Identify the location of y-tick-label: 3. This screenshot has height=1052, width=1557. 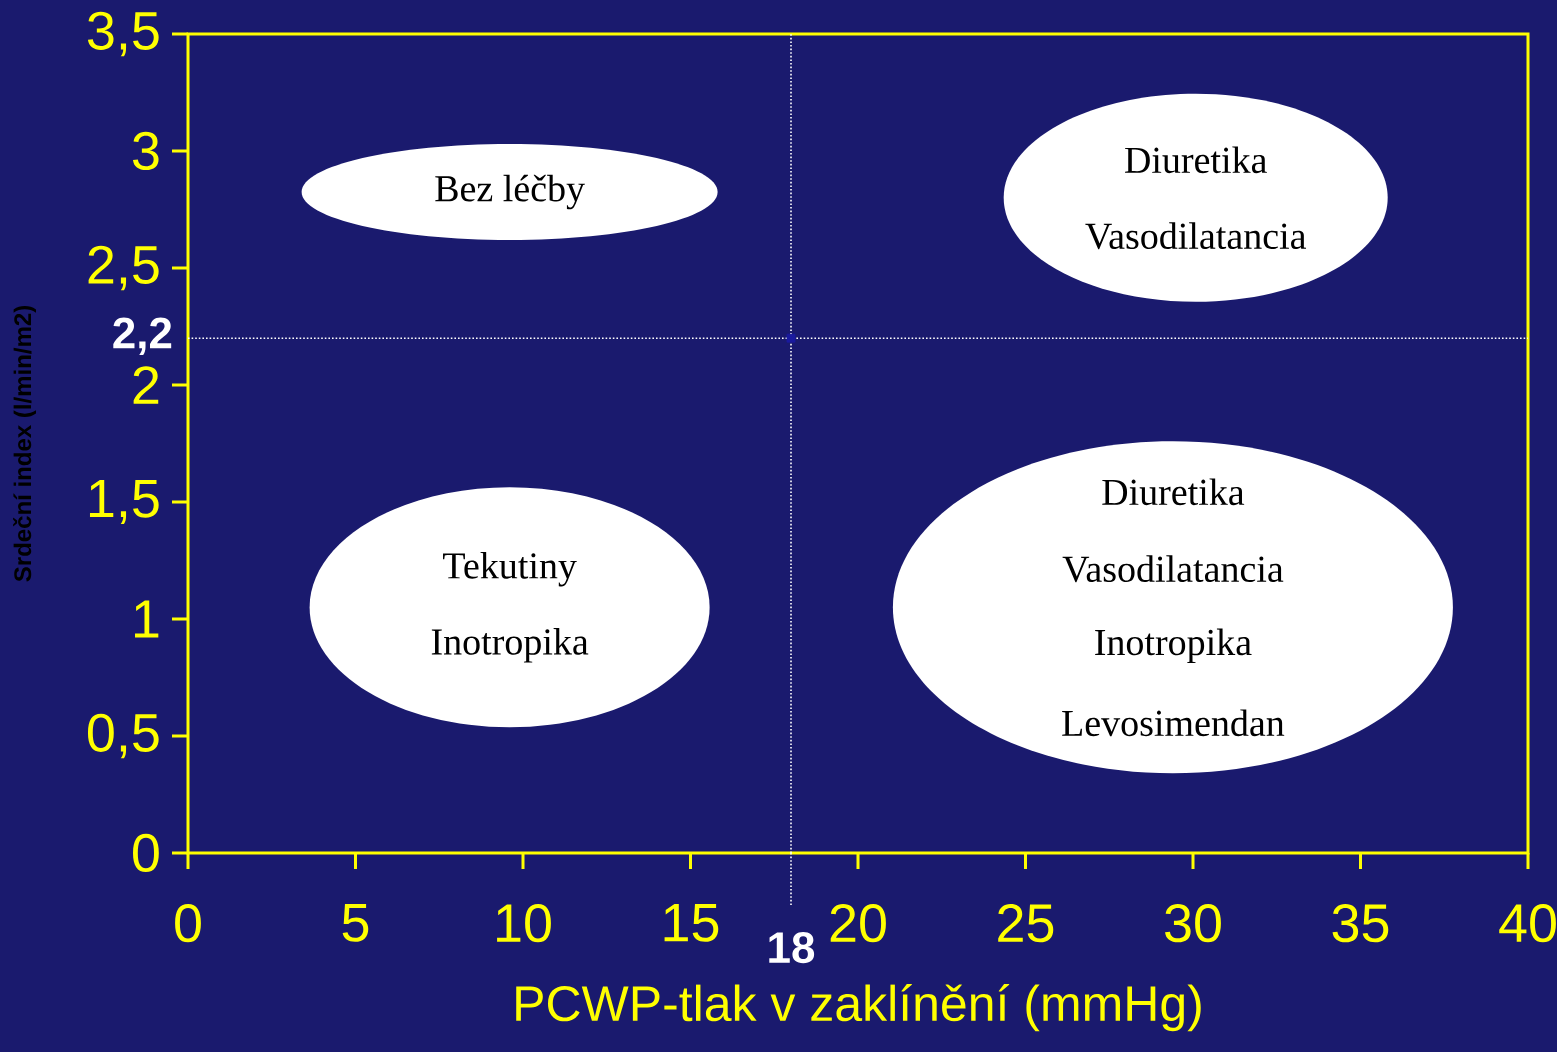
(145, 151).